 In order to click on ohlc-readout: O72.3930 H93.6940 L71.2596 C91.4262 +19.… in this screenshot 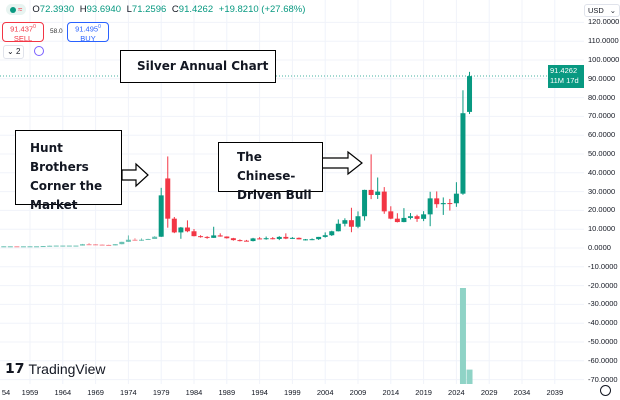, I will do `click(169, 9)`.